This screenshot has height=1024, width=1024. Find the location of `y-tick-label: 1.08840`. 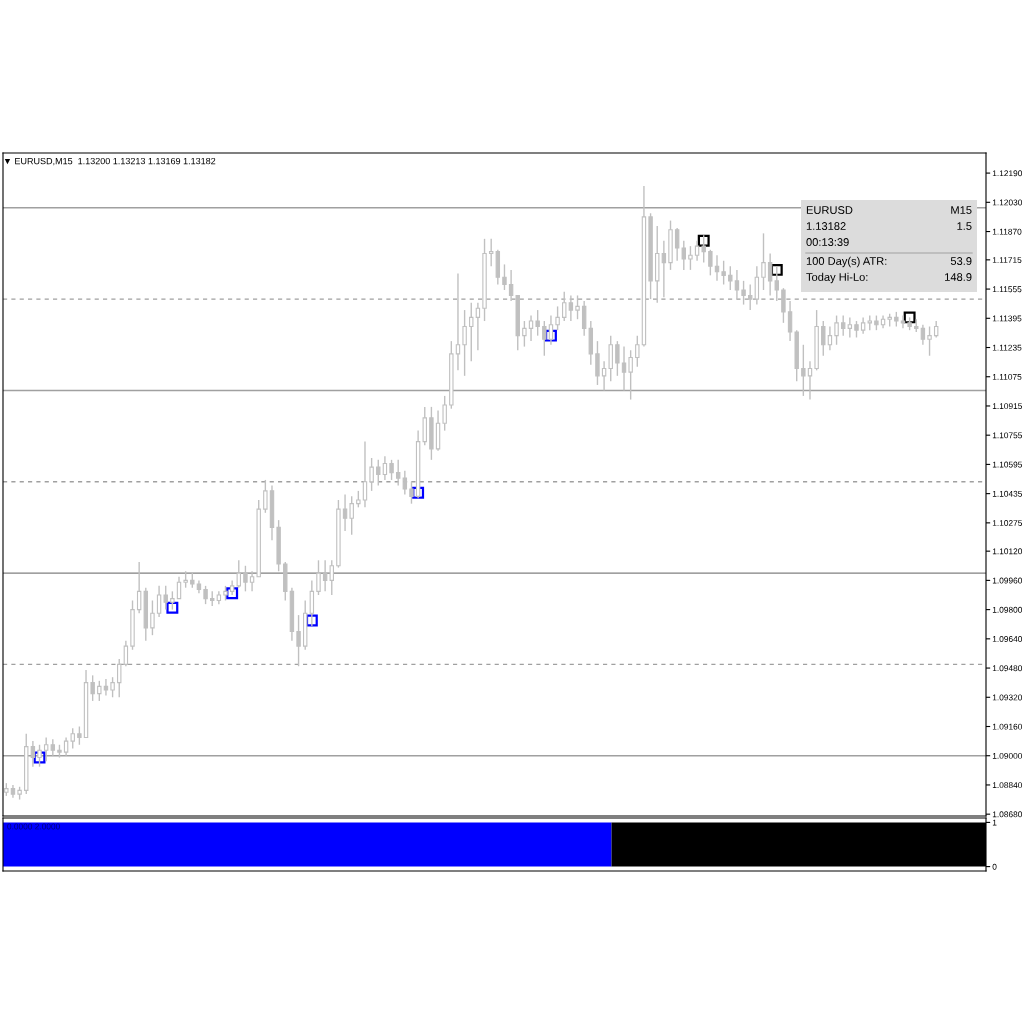

y-tick-label: 1.08840 is located at coordinates (1007, 785).